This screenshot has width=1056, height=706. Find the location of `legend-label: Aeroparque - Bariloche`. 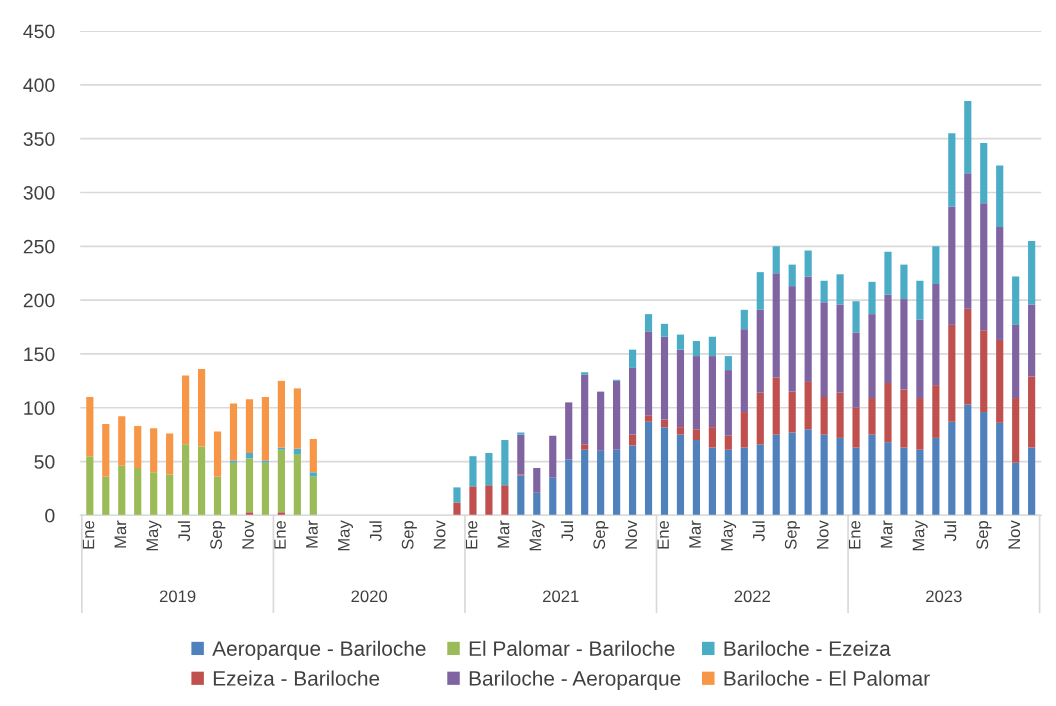

legend-label: Aeroparque - Bariloche is located at coordinates (319, 650).